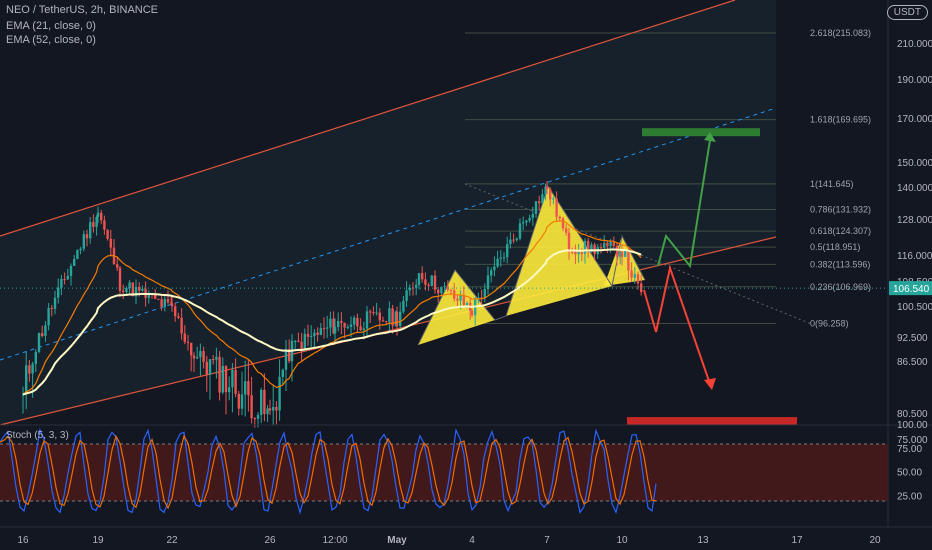  Describe the element at coordinates (82, 10) in the screenshot. I see `symbol-title: NEO / TetherUS, 2h, BINANCE` at that location.